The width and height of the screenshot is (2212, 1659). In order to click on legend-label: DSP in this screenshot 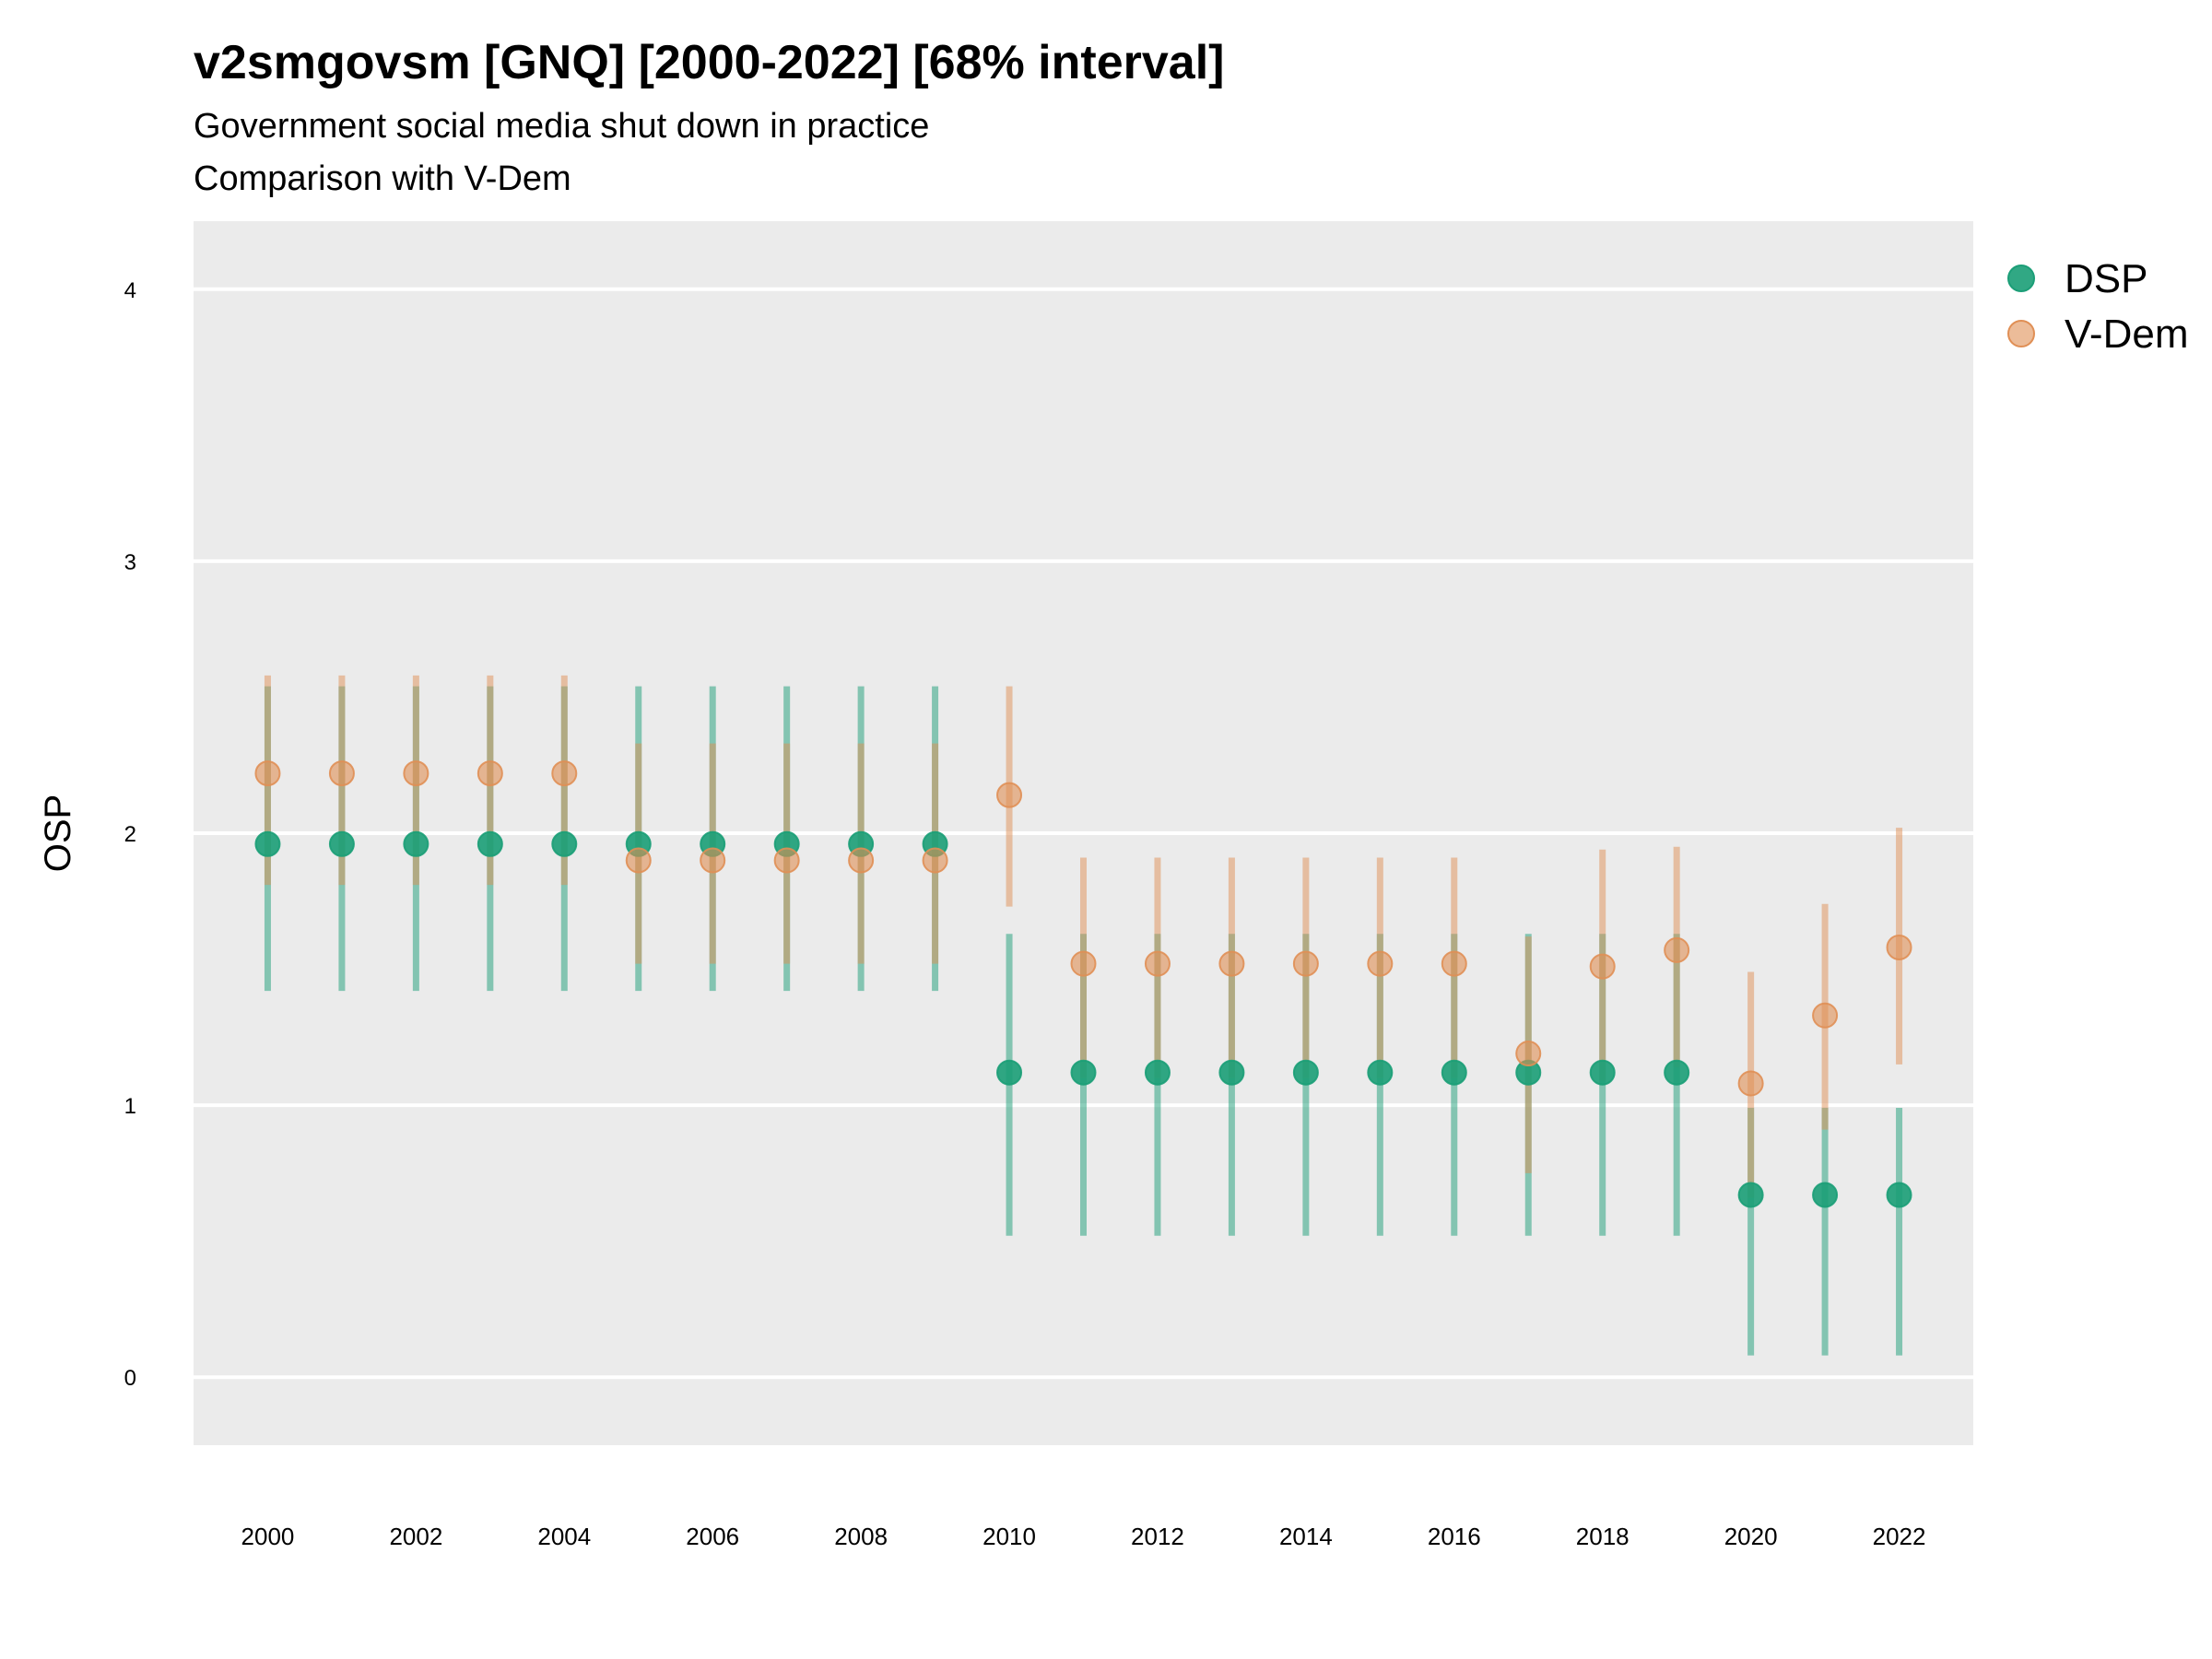, I will do `click(2106, 278)`.